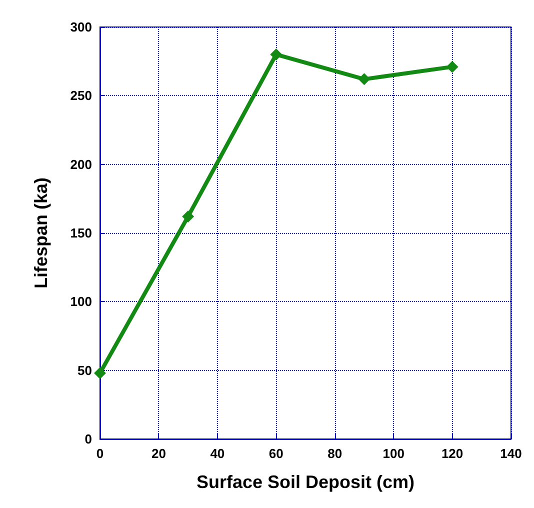  What do you see at coordinates (100, 453) in the screenshot?
I see `x-tick-label: 0` at bounding box center [100, 453].